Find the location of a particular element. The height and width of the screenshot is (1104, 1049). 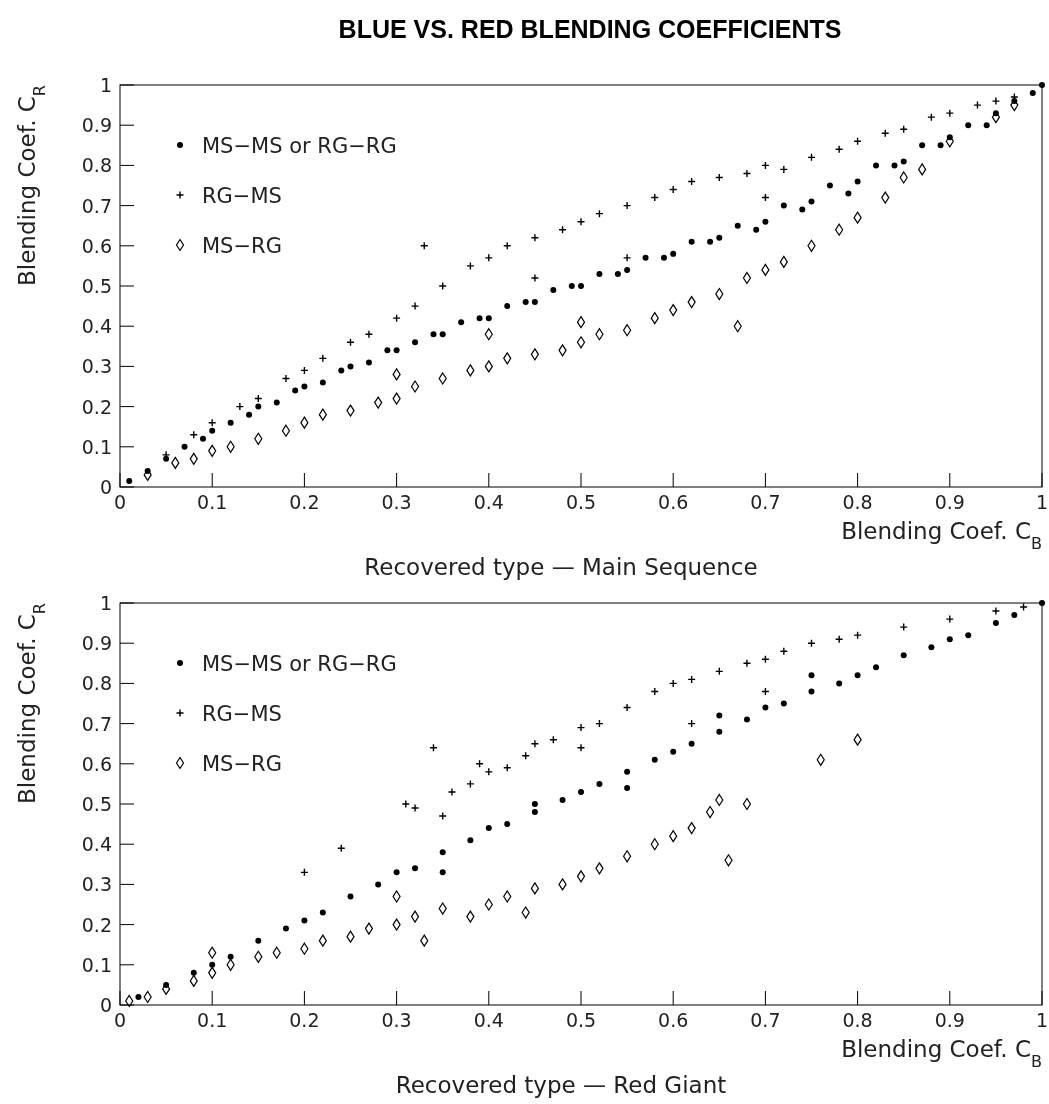

y-tick-label: 0.3 is located at coordinates (96, 884).